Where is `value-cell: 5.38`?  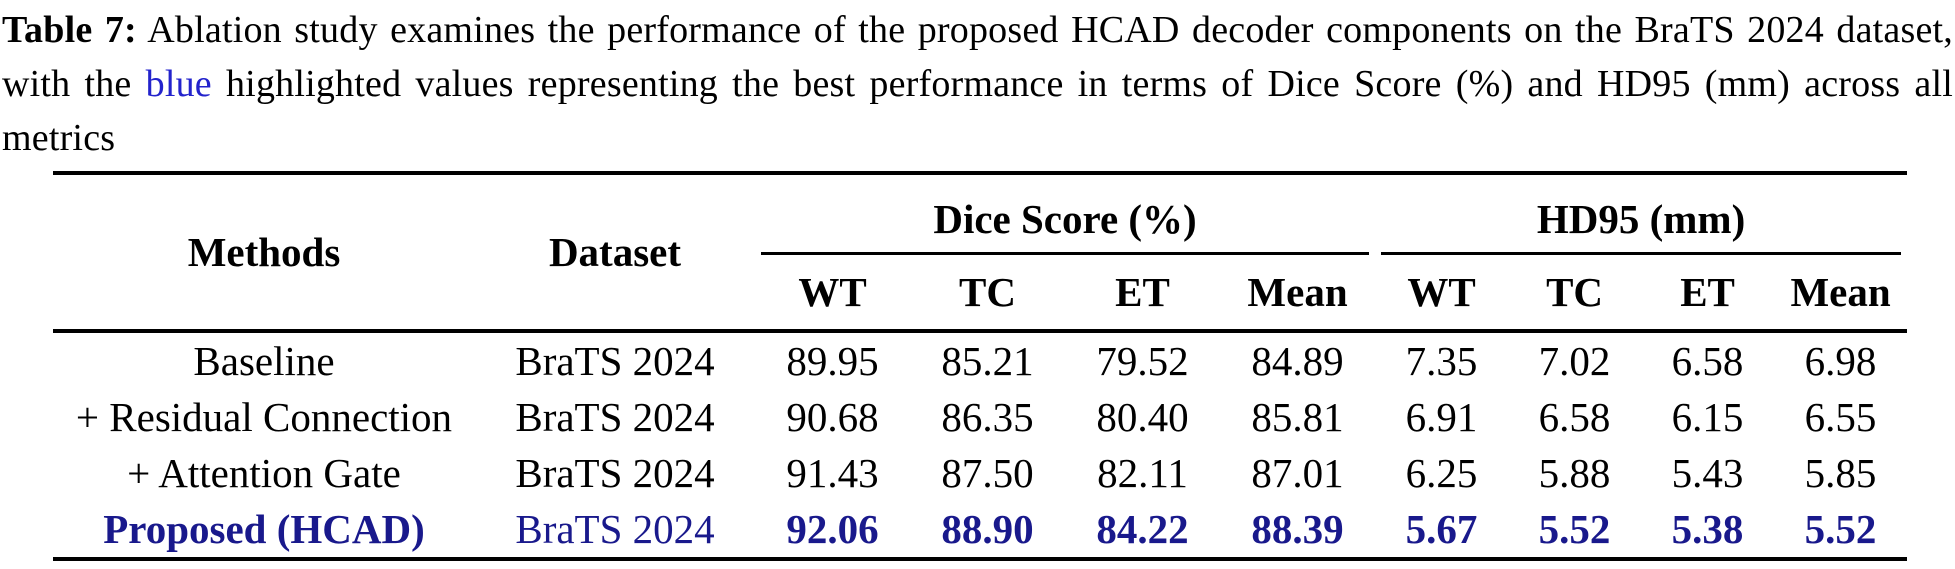 value-cell: 5.38 is located at coordinates (1707, 529).